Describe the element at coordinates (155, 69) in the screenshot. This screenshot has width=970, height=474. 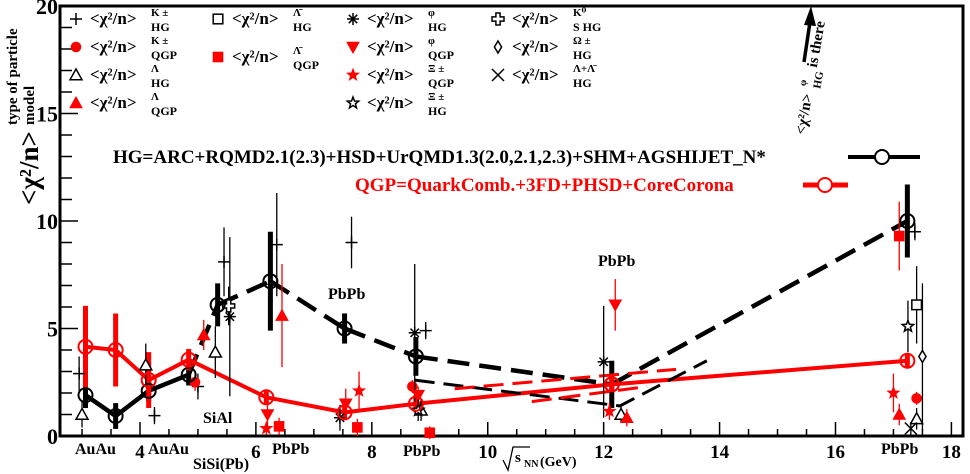
I see `legend-label-sup: Λ` at that location.